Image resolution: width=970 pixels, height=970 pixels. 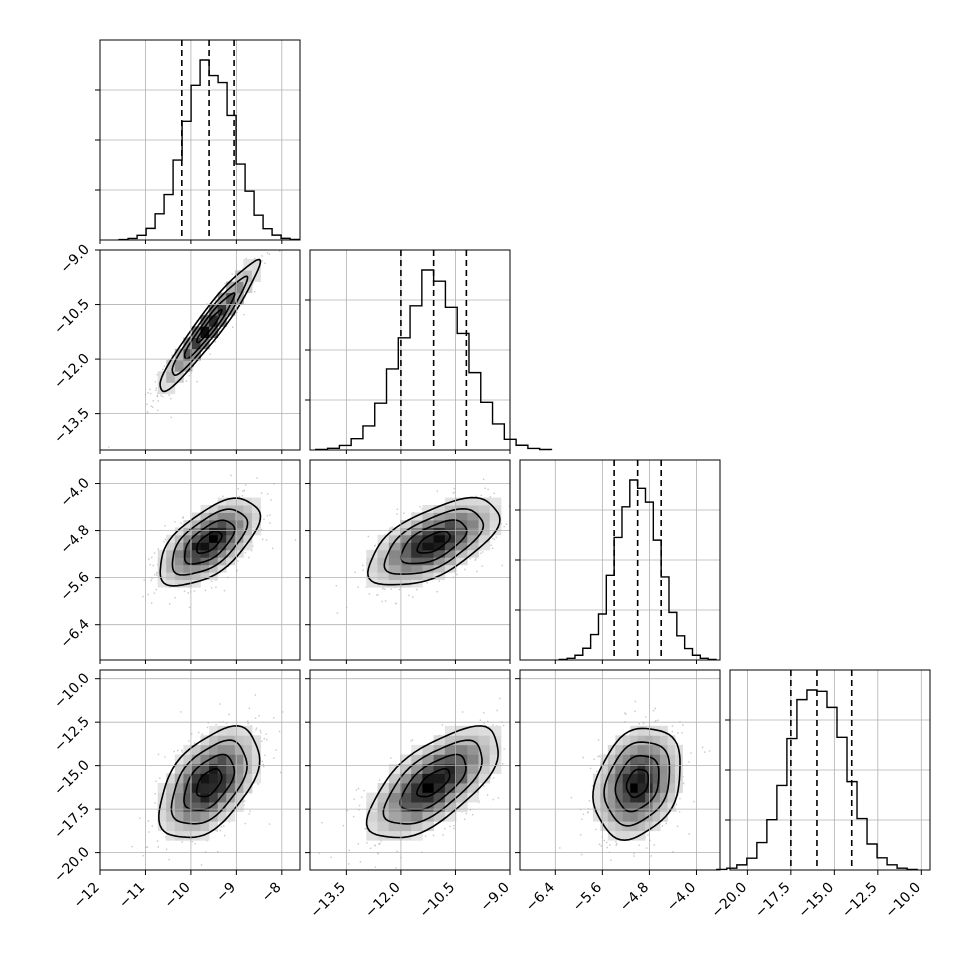 What do you see at coordinates (860, 901) in the screenshot?
I see `x-tick-label: −12.5` at bounding box center [860, 901].